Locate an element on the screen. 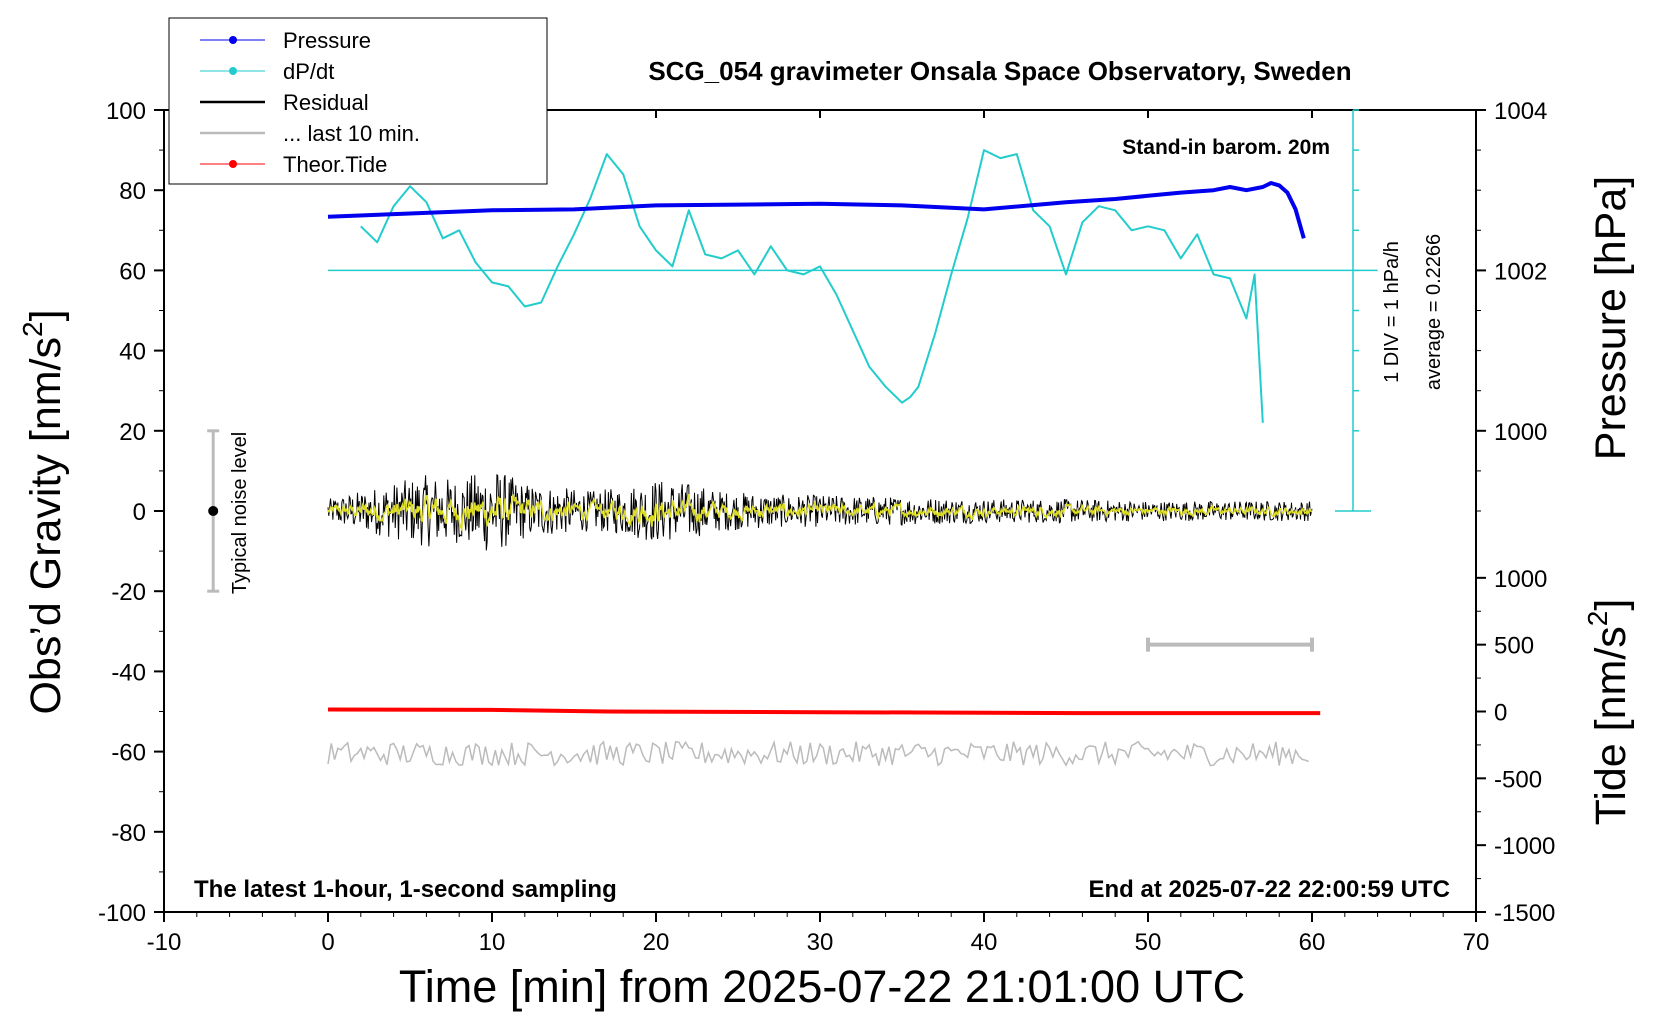 This screenshot has height=1020, width=1660. footer-left-note: The latest 1-hour, 1-second sampling is located at coordinates (405, 889).